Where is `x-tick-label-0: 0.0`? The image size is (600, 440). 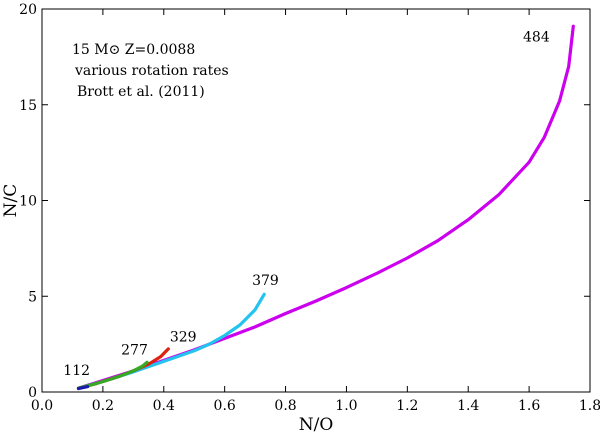
x-tick-label-0: 0.0 is located at coordinates (42, 406).